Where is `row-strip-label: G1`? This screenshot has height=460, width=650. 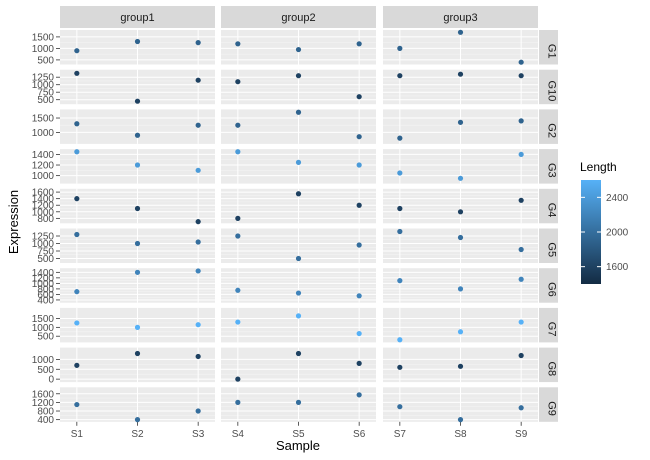
row-strip-label: G1 is located at coordinates (552, 51).